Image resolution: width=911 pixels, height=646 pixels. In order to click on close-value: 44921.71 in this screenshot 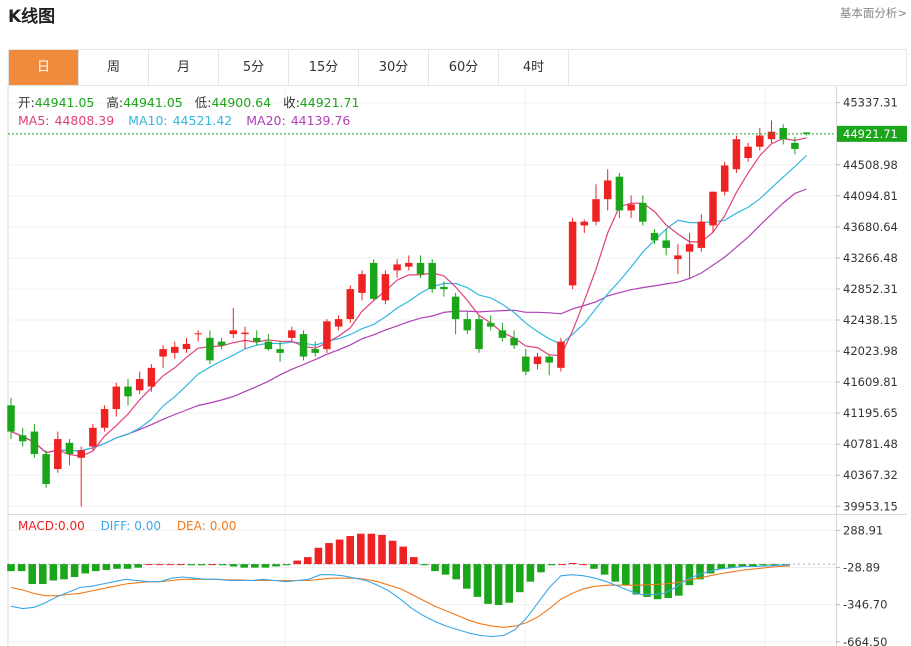, I will do `click(330, 102)`.